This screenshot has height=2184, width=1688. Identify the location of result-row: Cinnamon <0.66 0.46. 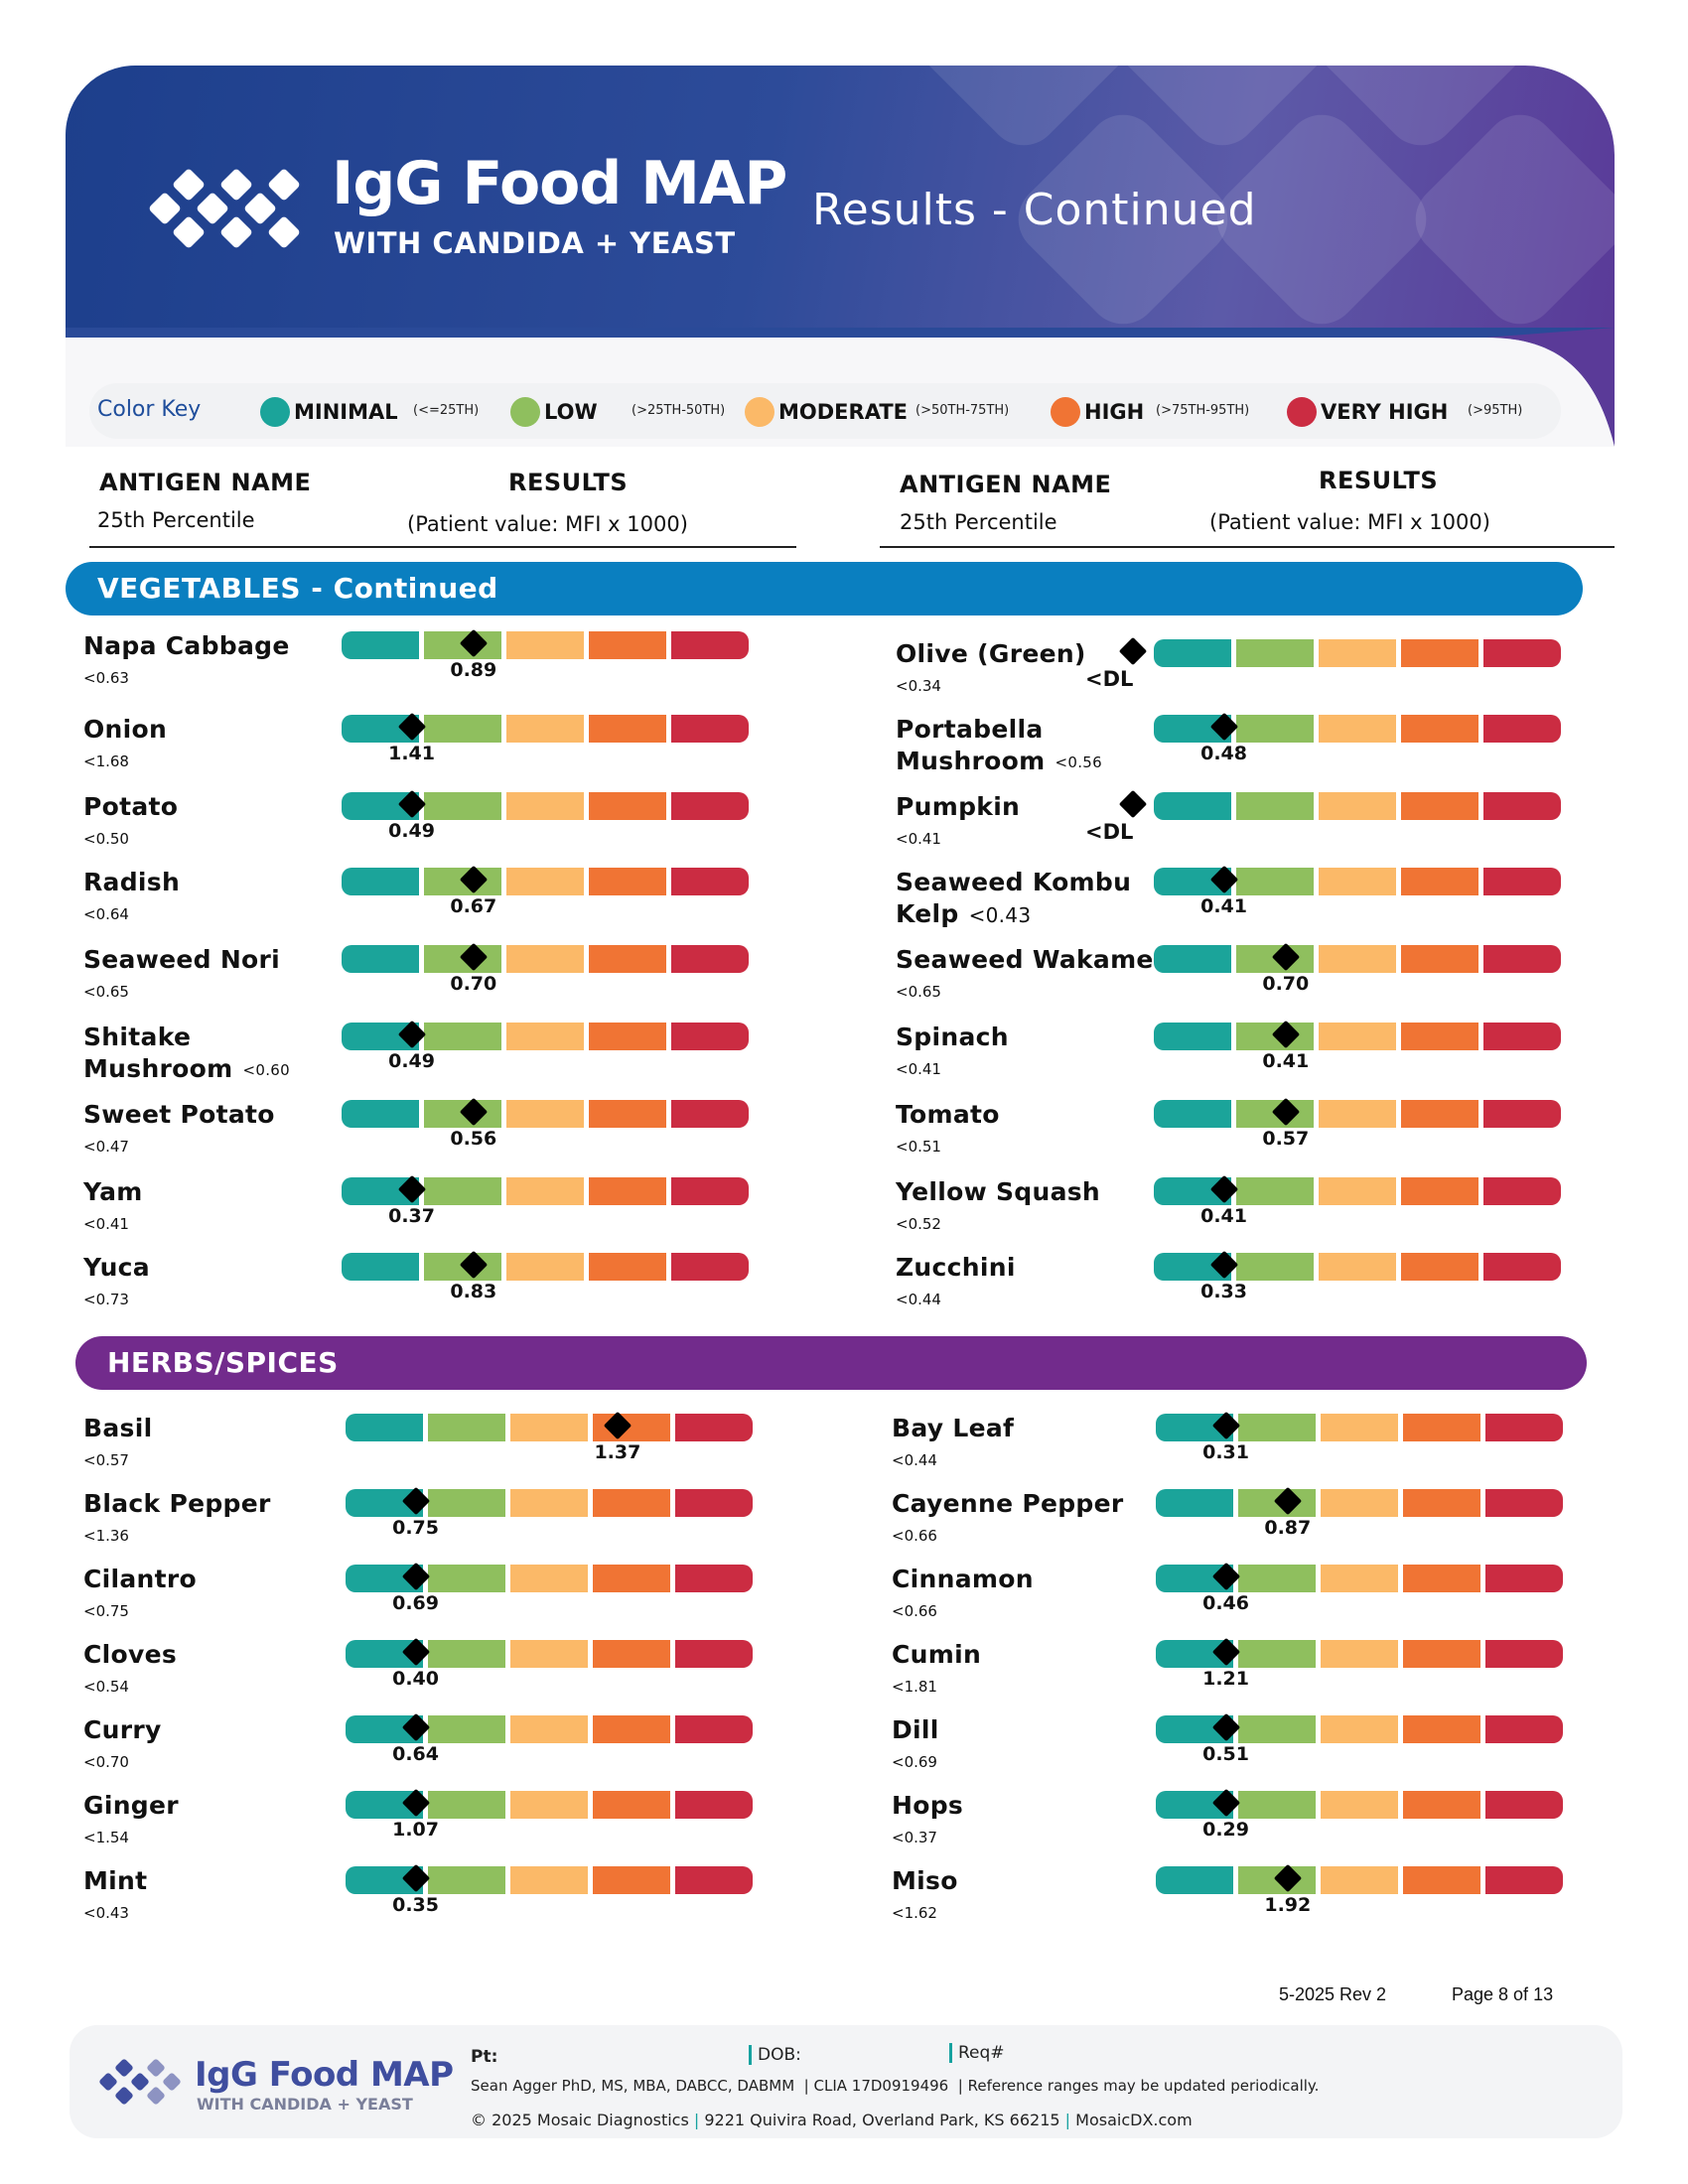
(1289, 1601).